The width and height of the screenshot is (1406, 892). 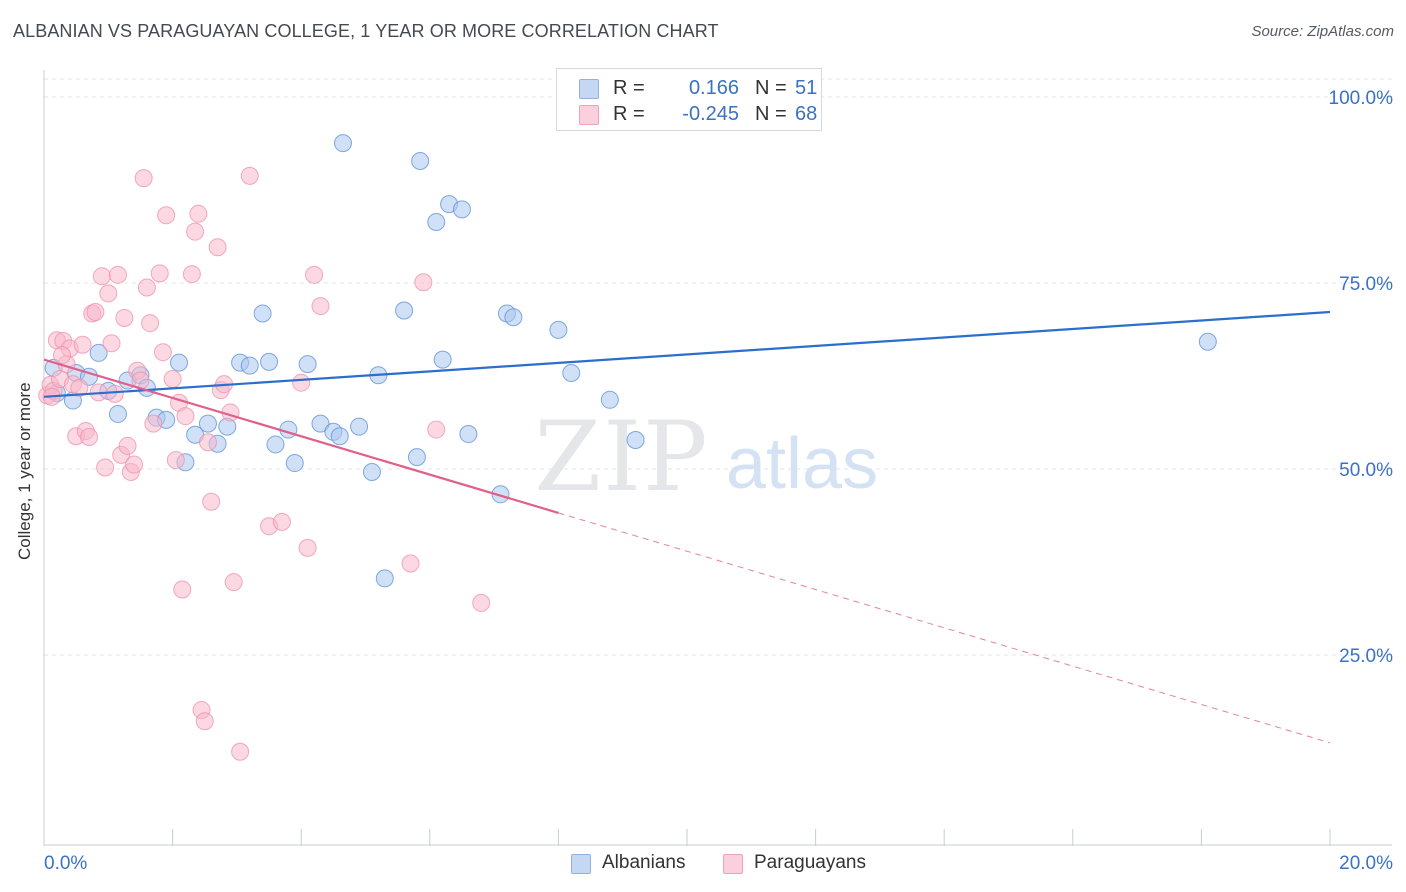 What do you see at coordinates (687, 354) in the screenshot?
I see `albanian-trend-line` at bounding box center [687, 354].